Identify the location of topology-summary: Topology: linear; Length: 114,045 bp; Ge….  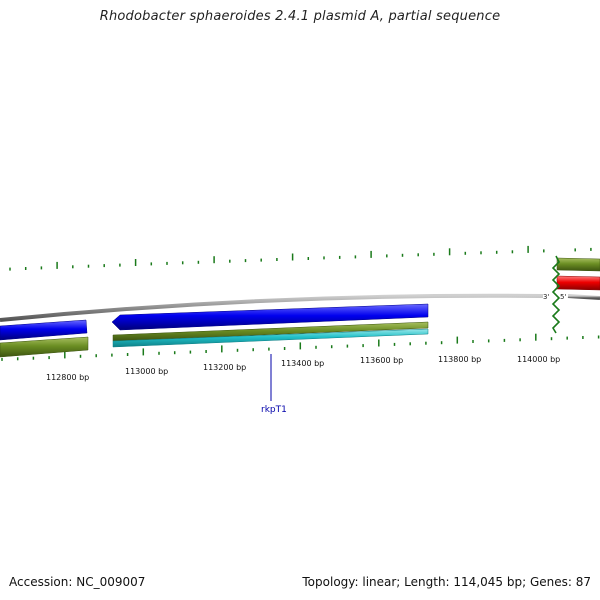
(446, 582).